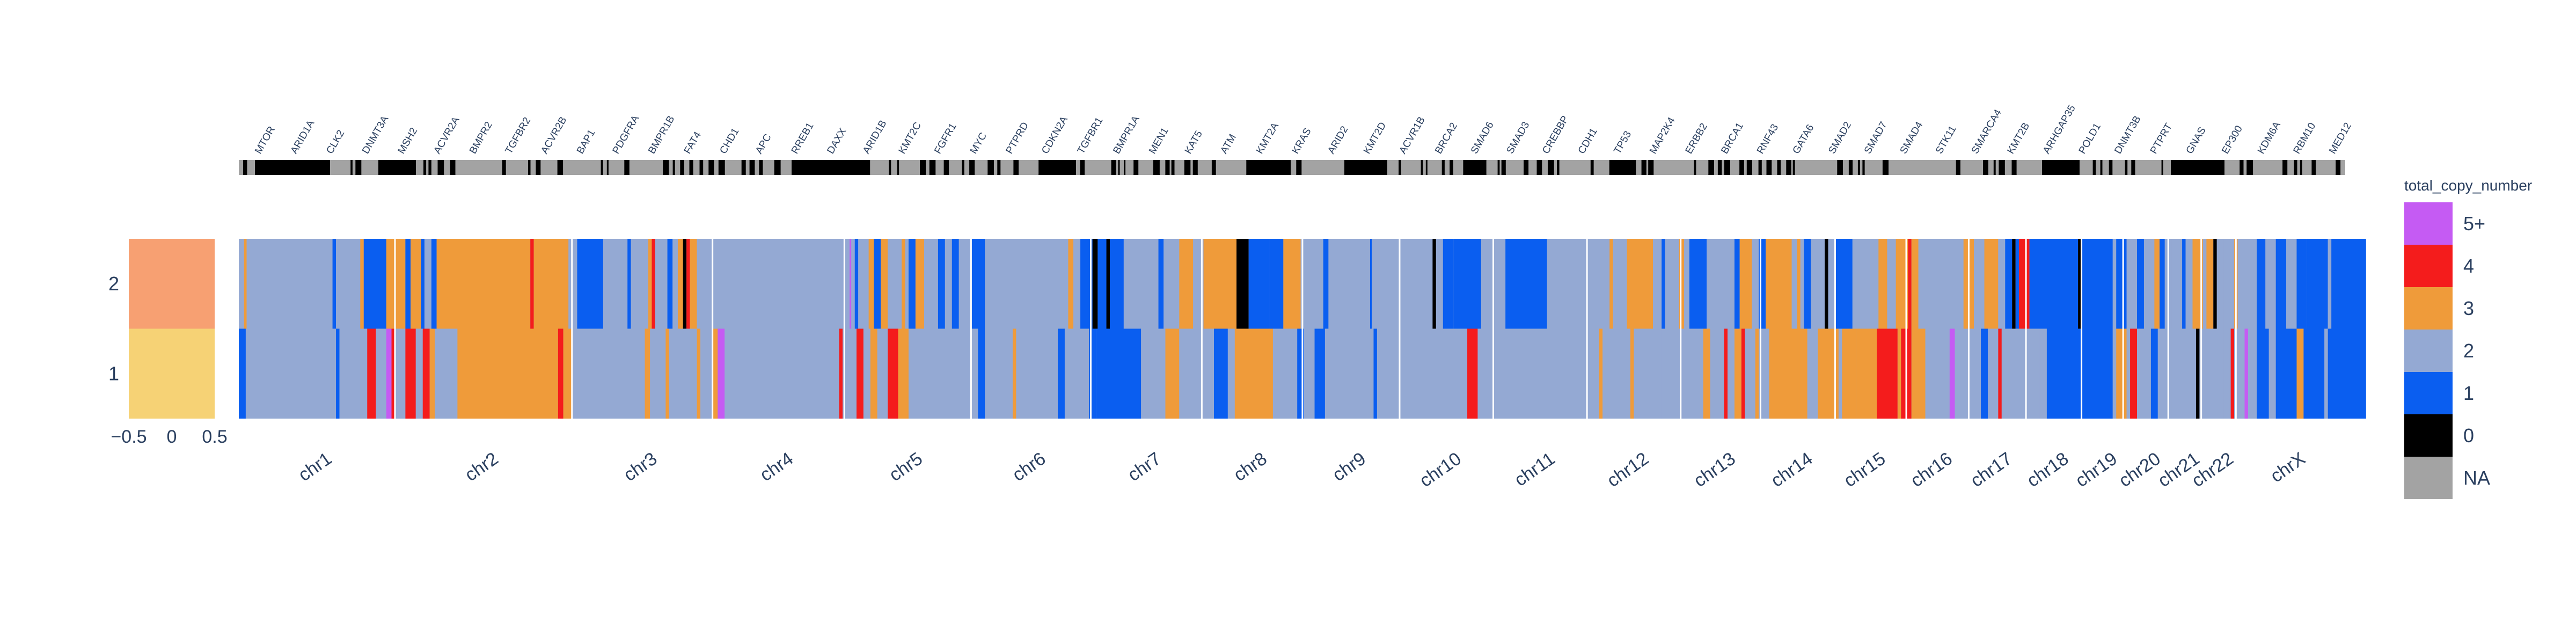 The width and height of the screenshot is (2576, 644). Describe the element at coordinates (1663, 135) in the screenshot. I see `gene-label: MAP2K4` at that location.